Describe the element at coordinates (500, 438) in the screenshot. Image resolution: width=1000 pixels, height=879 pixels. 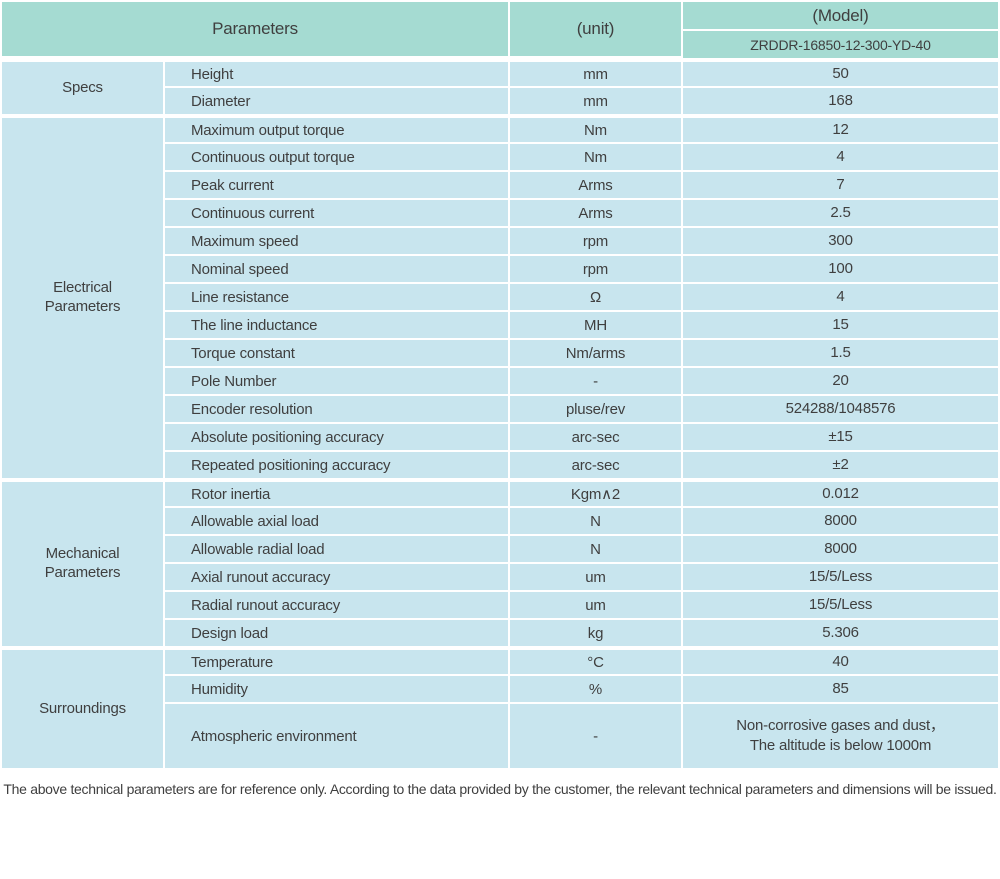
I see `table-row: Absolute positioning accuracy arc-sec ±15` at that location.